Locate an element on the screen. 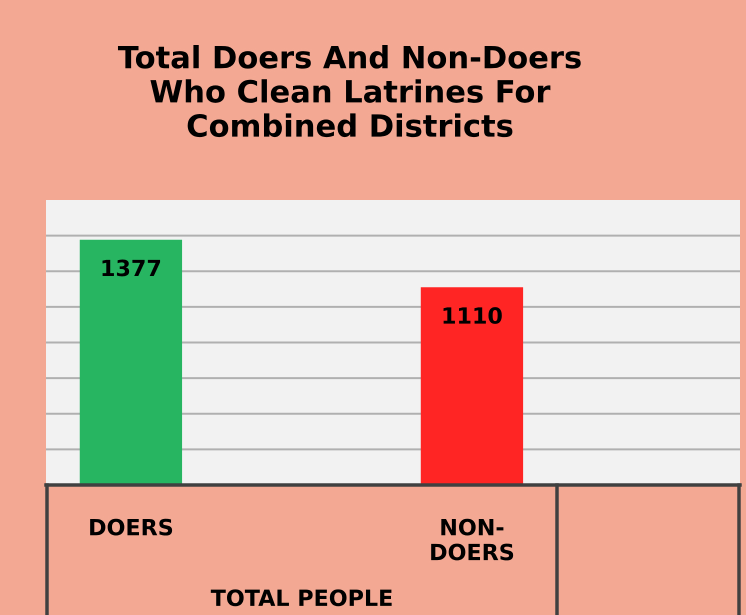 This screenshot has width=746, height=615. data-label: 1110 is located at coordinates (473, 315).